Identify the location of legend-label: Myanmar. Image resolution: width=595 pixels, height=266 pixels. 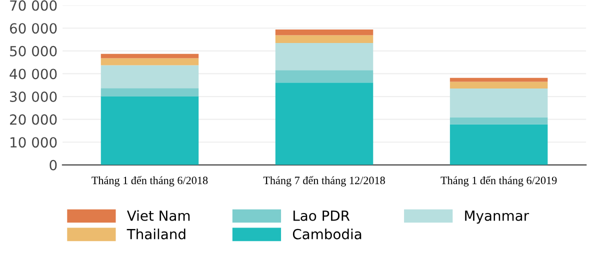
(497, 217).